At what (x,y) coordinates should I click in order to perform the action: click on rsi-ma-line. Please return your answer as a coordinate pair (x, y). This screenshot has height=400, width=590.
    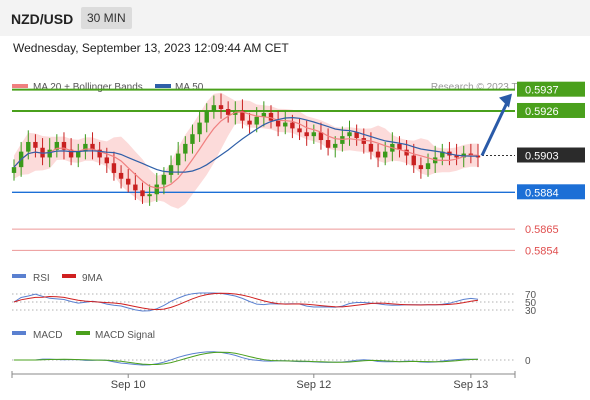
    Looking at the image, I should click on (246, 301).